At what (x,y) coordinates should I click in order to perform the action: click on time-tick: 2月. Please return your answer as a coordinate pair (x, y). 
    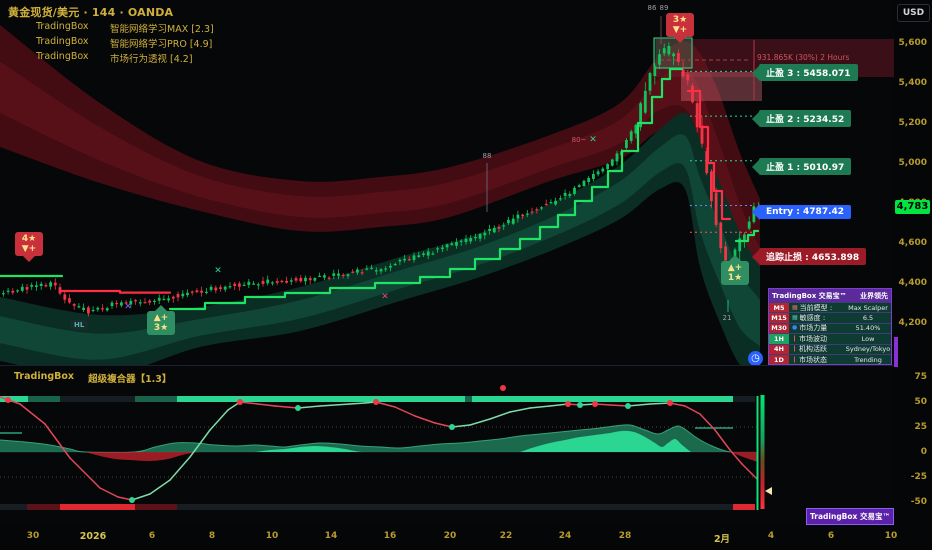
    Looking at the image, I should click on (722, 539).